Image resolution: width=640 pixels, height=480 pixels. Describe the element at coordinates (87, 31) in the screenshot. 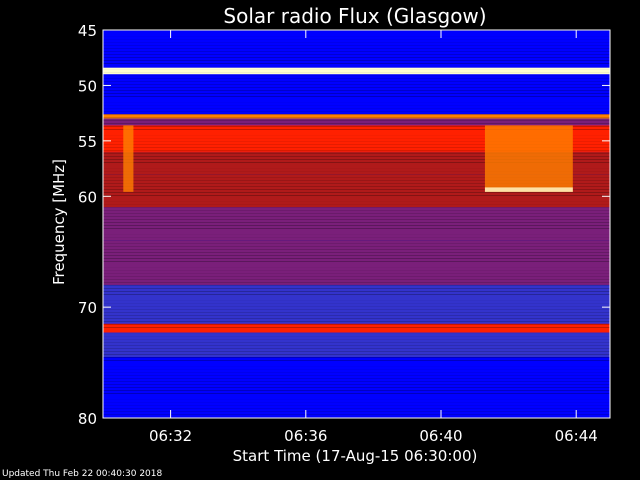

I see `y-tick-label: 45` at that location.